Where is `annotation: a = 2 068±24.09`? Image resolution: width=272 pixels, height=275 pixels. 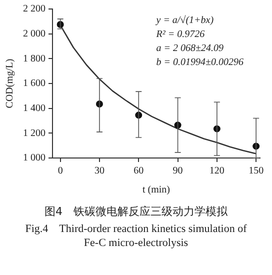 annotation: a = 2 068±24.09 is located at coordinates (190, 48).